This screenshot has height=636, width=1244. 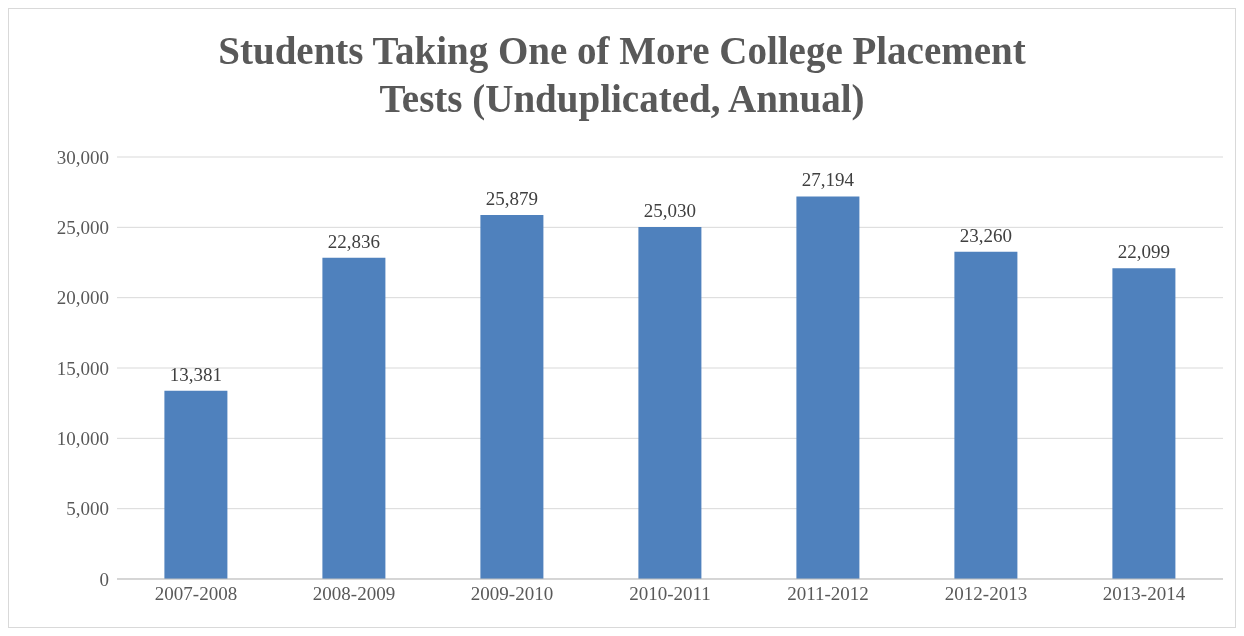 I want to click on data-label: 22,099, so click(x=1144, y=252).